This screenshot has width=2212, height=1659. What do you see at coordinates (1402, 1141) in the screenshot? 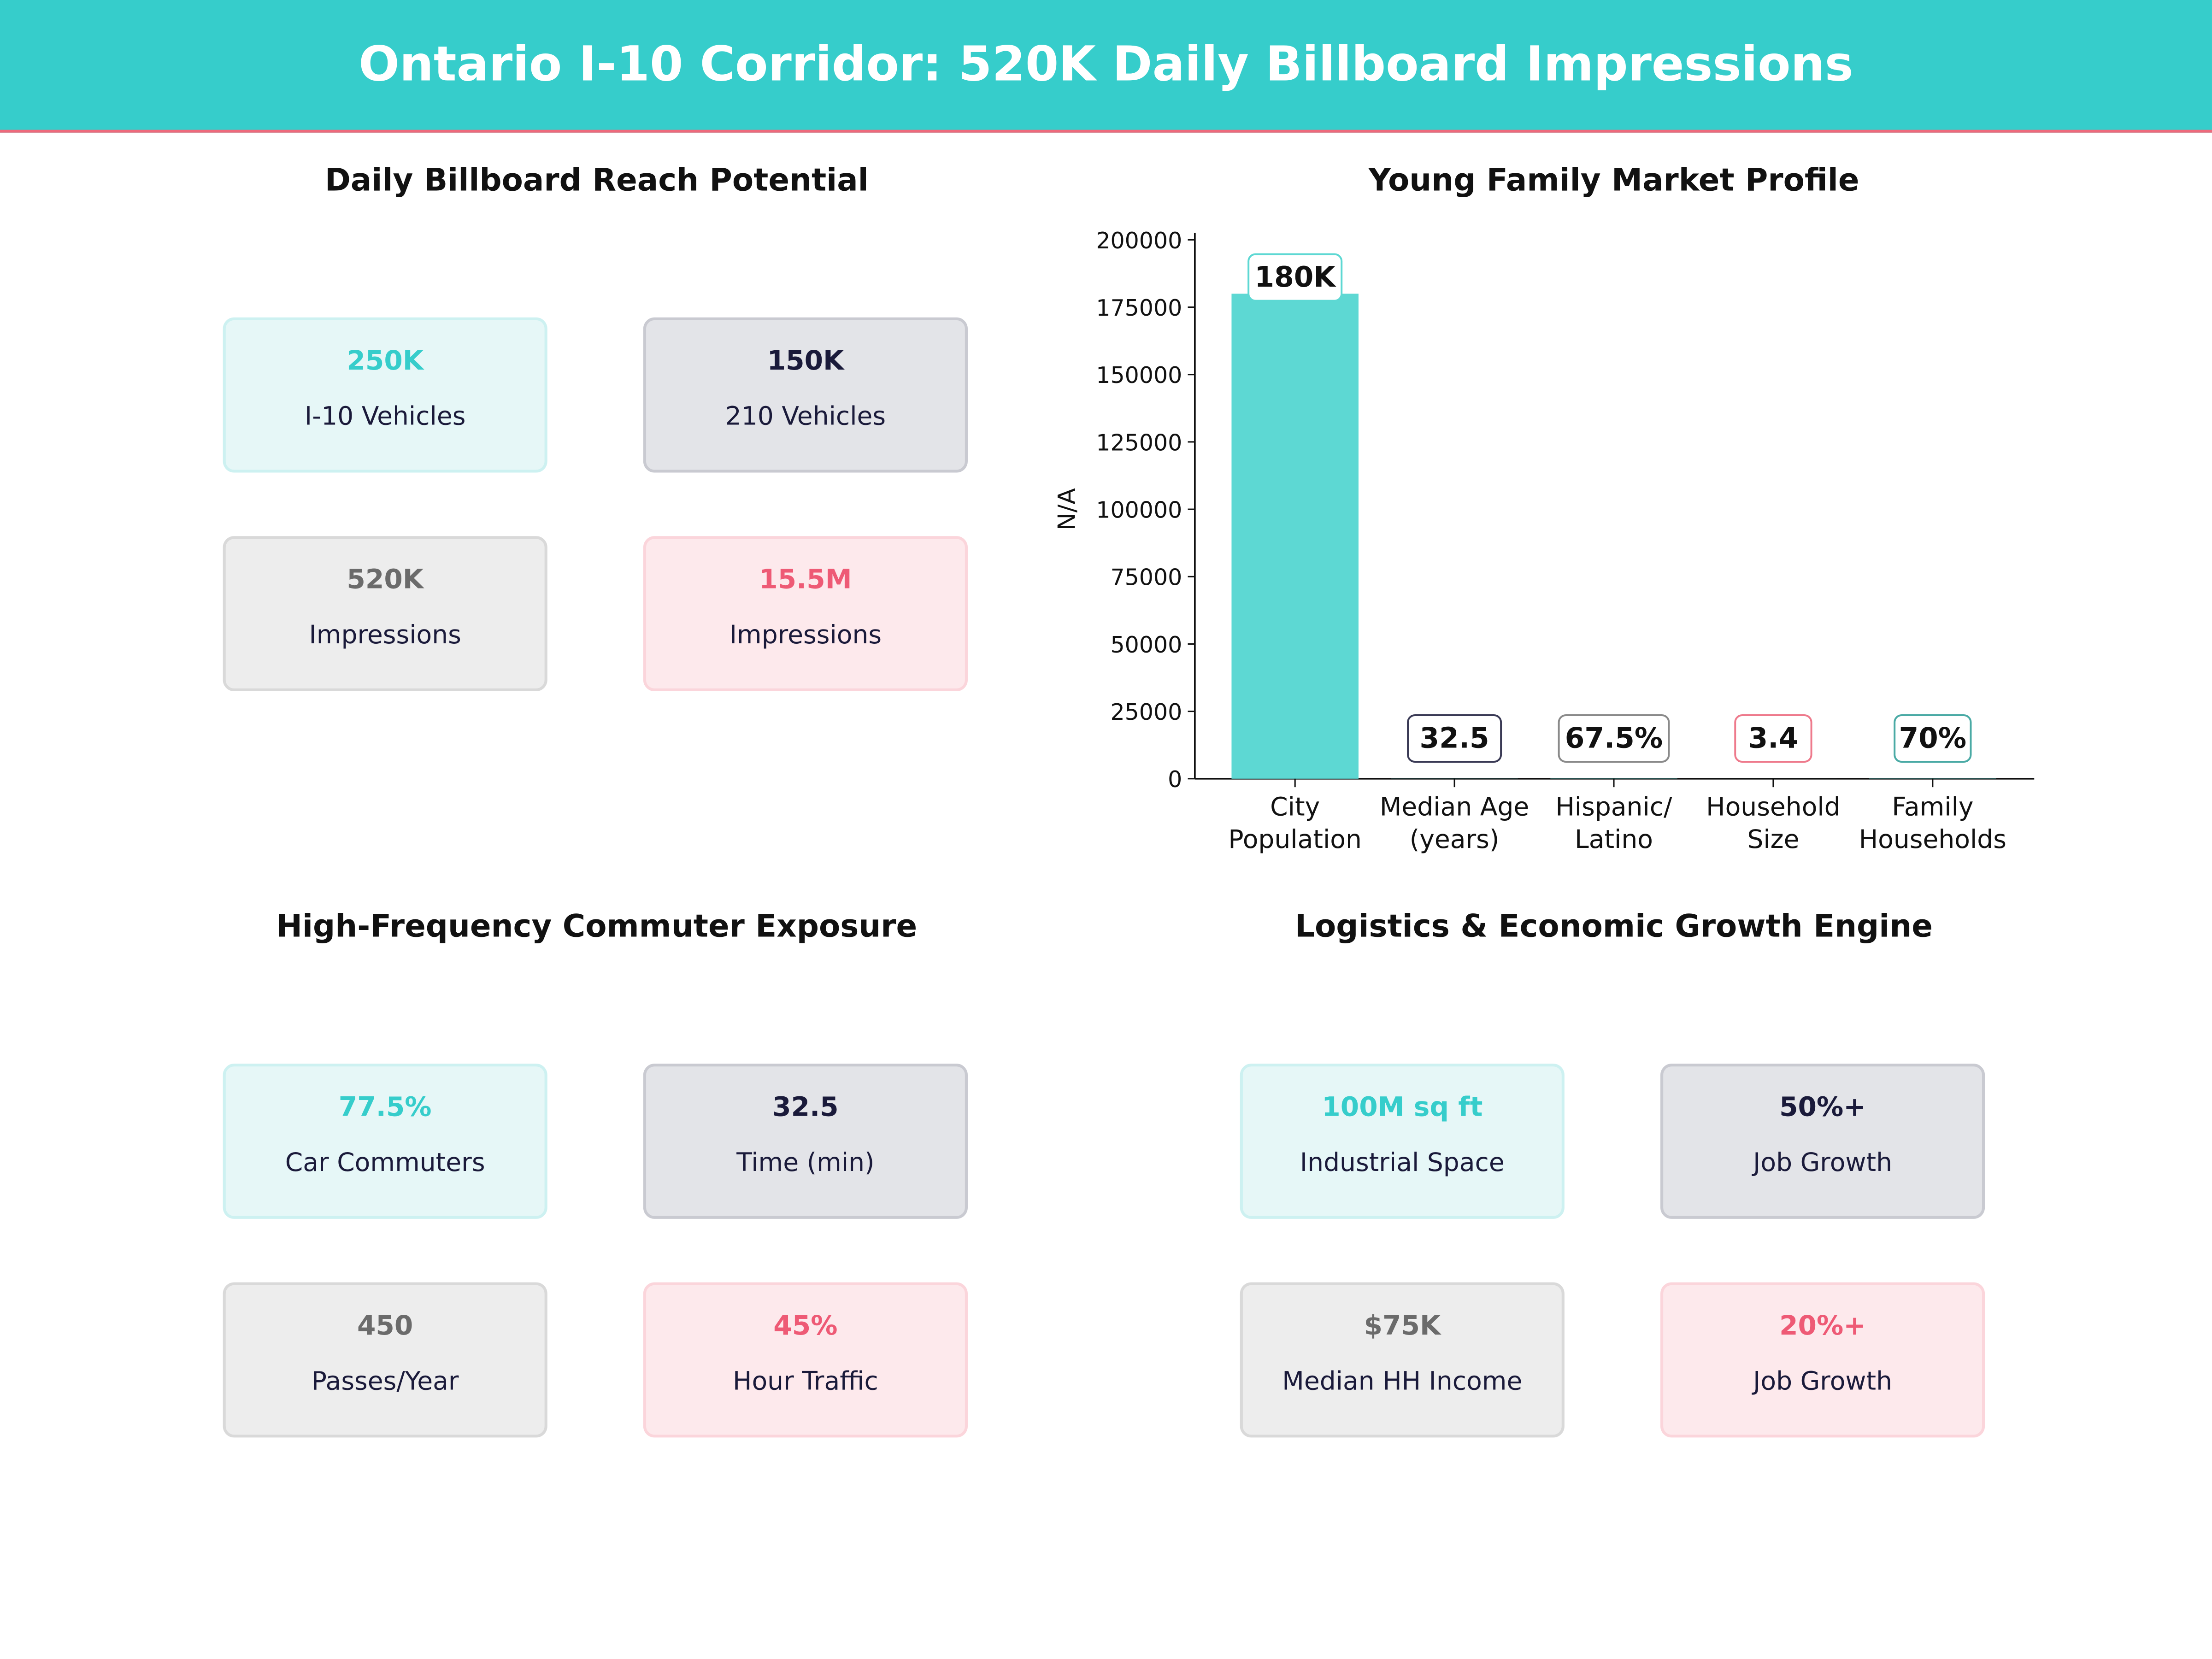
I see `metric-card: 100M sq ft Industrial Space` at bounding box center [1402, 1141].